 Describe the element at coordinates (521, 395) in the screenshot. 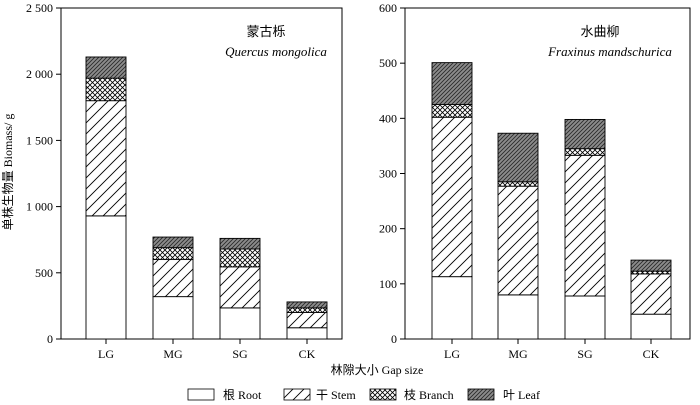

I see `legend-label-leaf: 叶 Leaf` at that location.